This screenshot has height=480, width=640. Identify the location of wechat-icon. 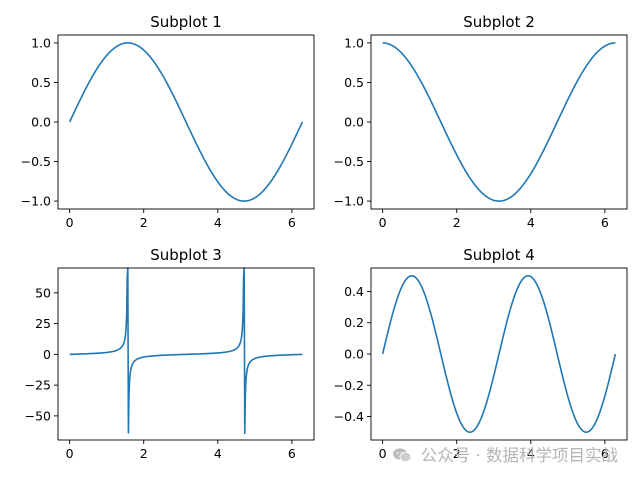
(401, 455).